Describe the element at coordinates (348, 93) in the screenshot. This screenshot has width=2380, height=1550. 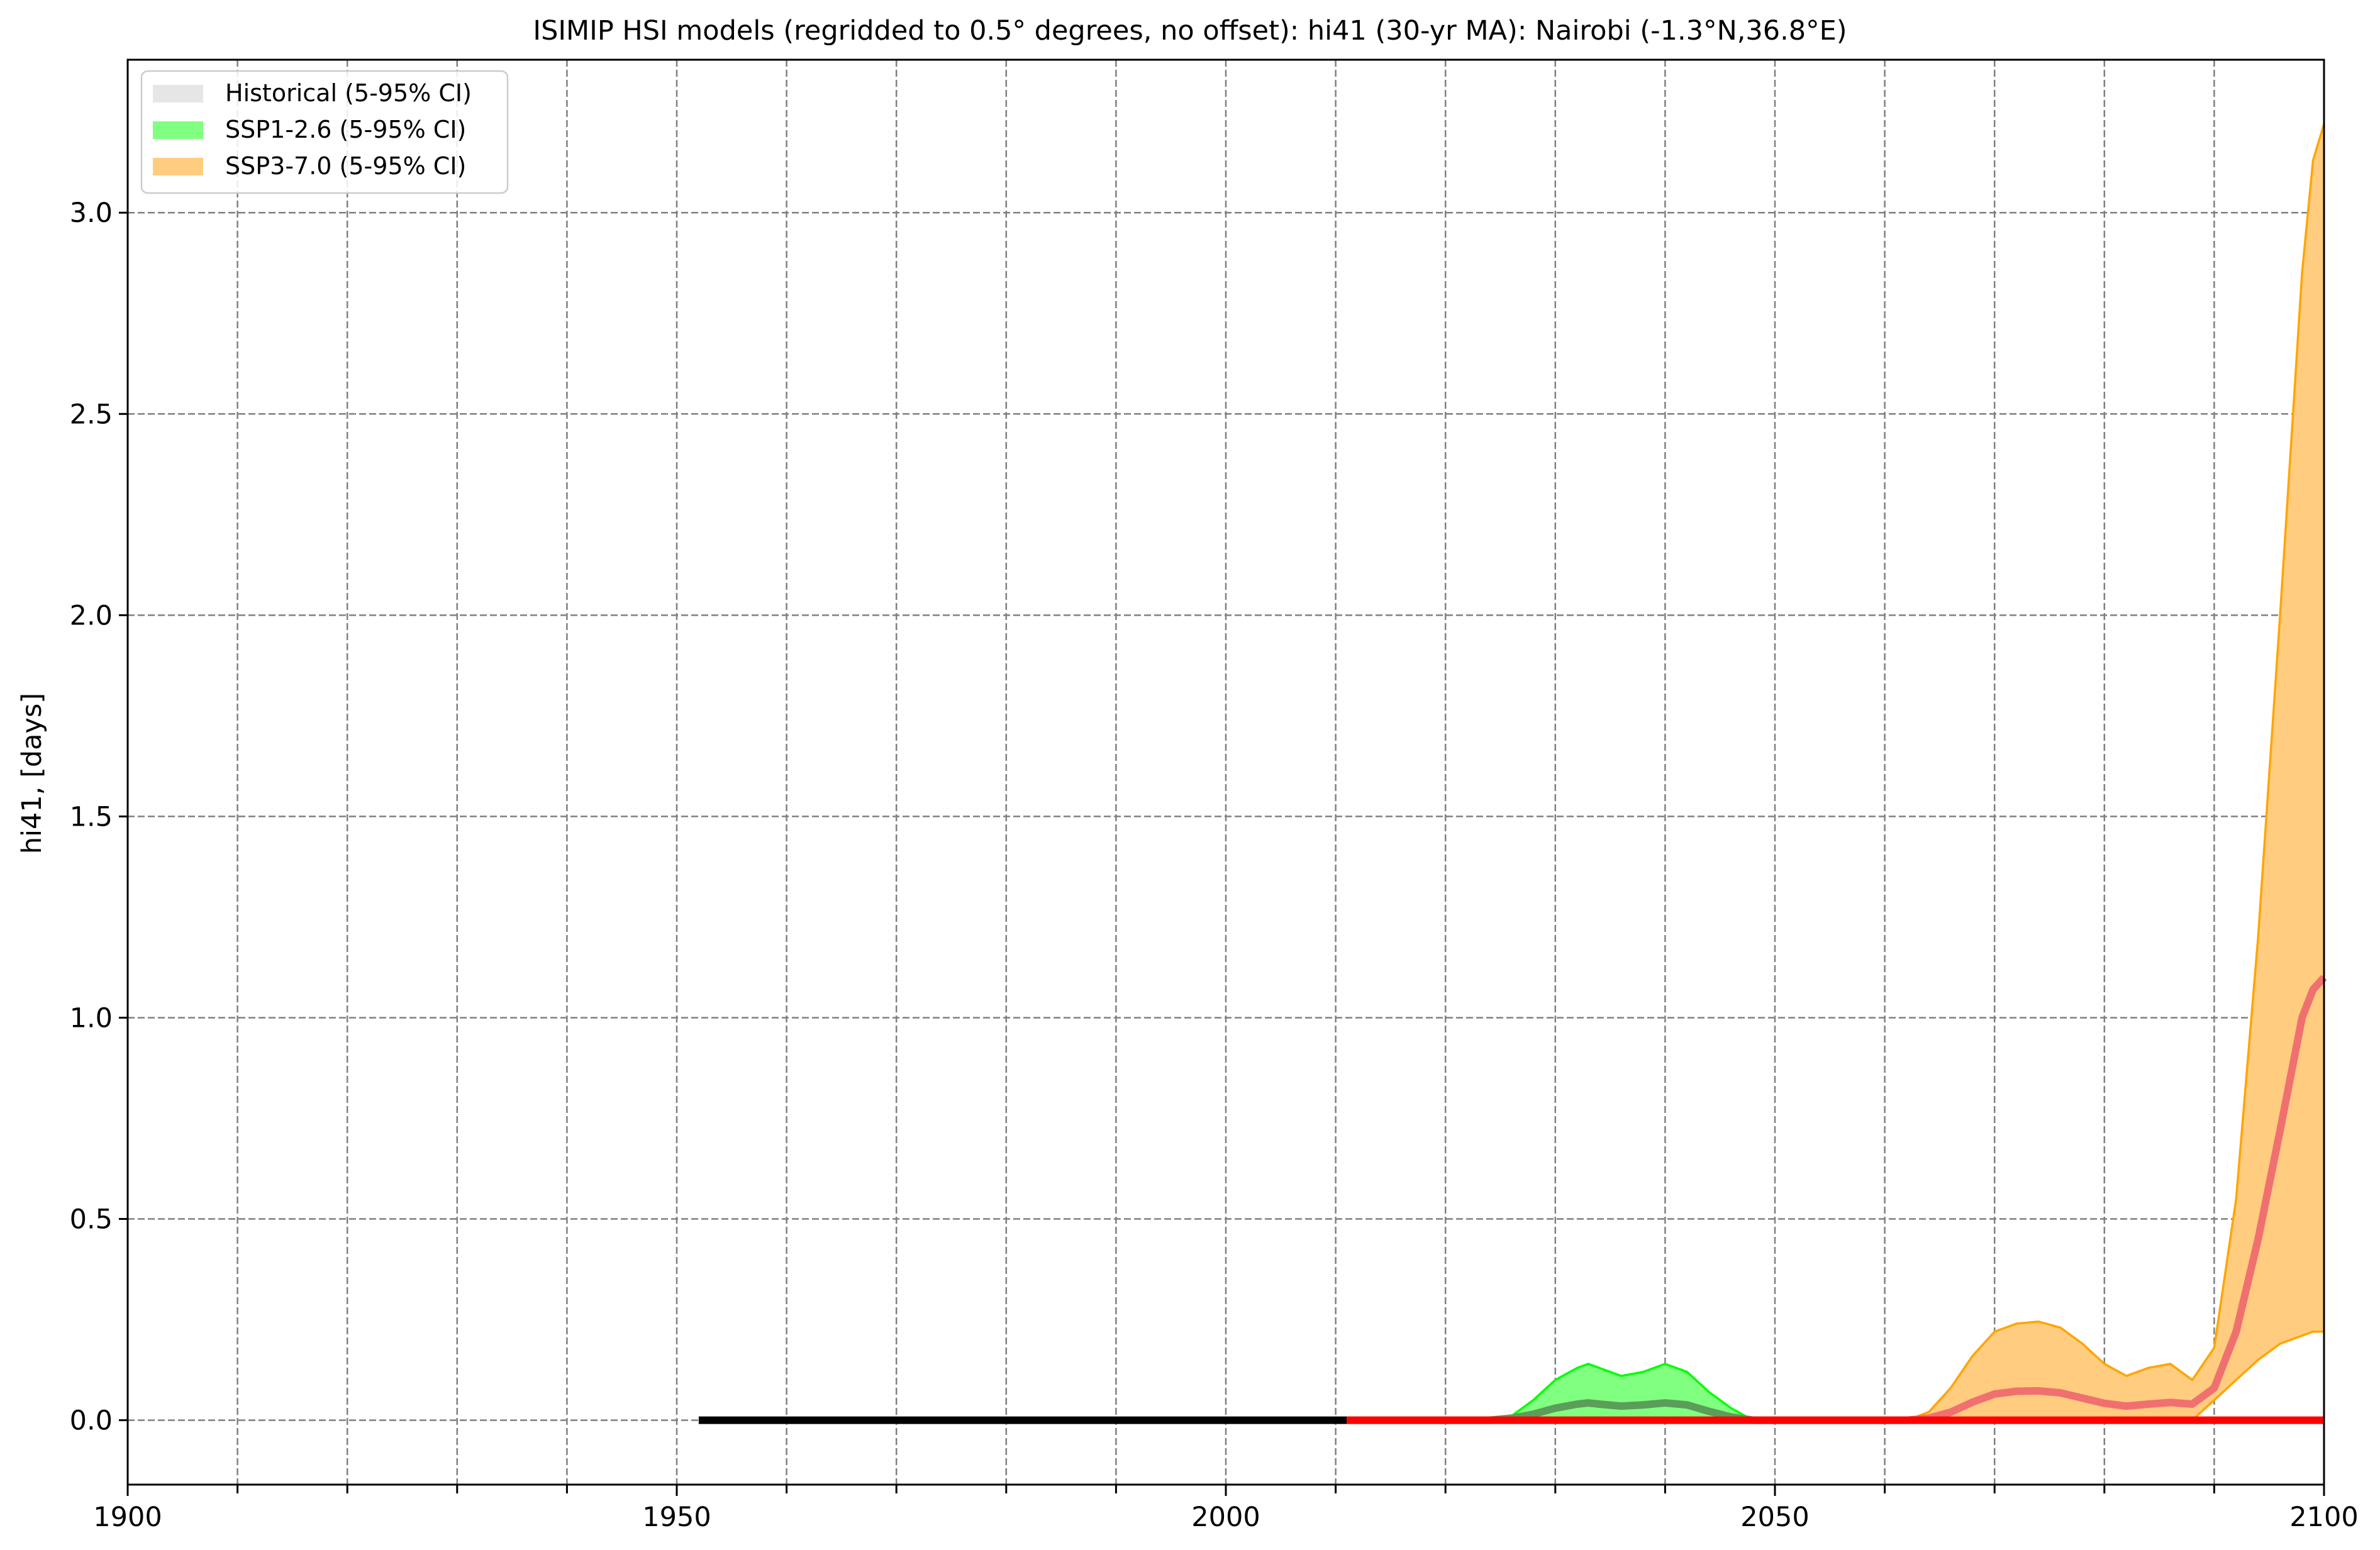
I see `legend-label: Historical (5-95% CI)` at that location.